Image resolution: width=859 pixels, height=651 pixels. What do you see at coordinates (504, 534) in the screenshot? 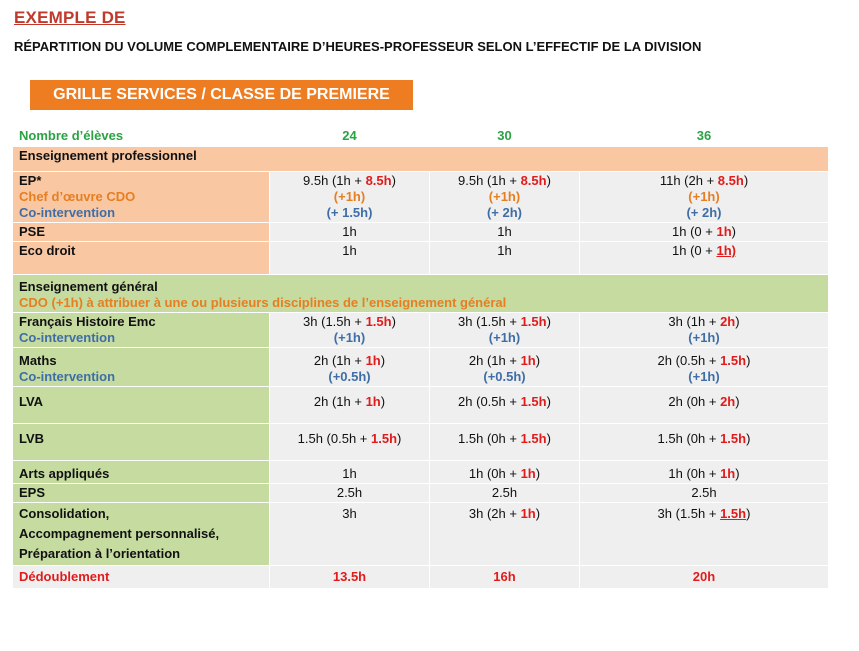
I see `cell-conso-30: 3h (2h + 1h)` at bounding box center [504, 534].